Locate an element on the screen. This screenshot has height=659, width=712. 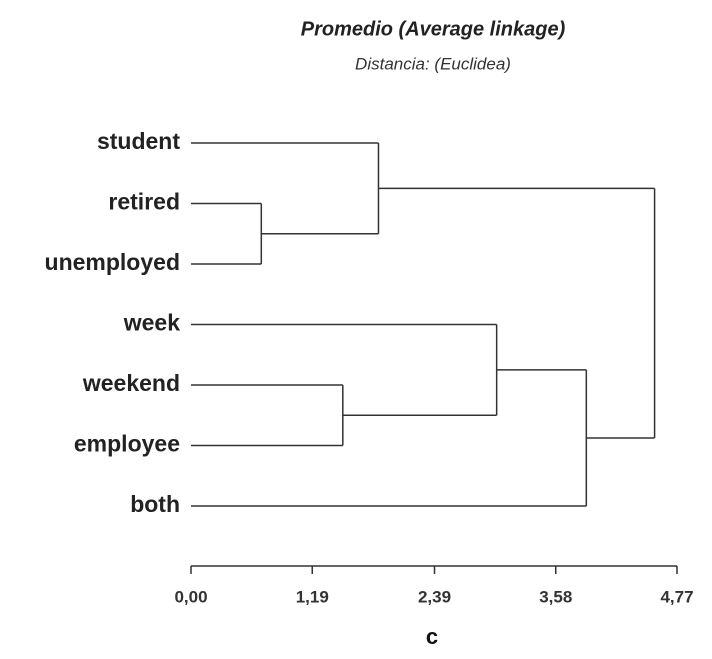
leaf-label: unemployed is located at coordinates (112, 262).